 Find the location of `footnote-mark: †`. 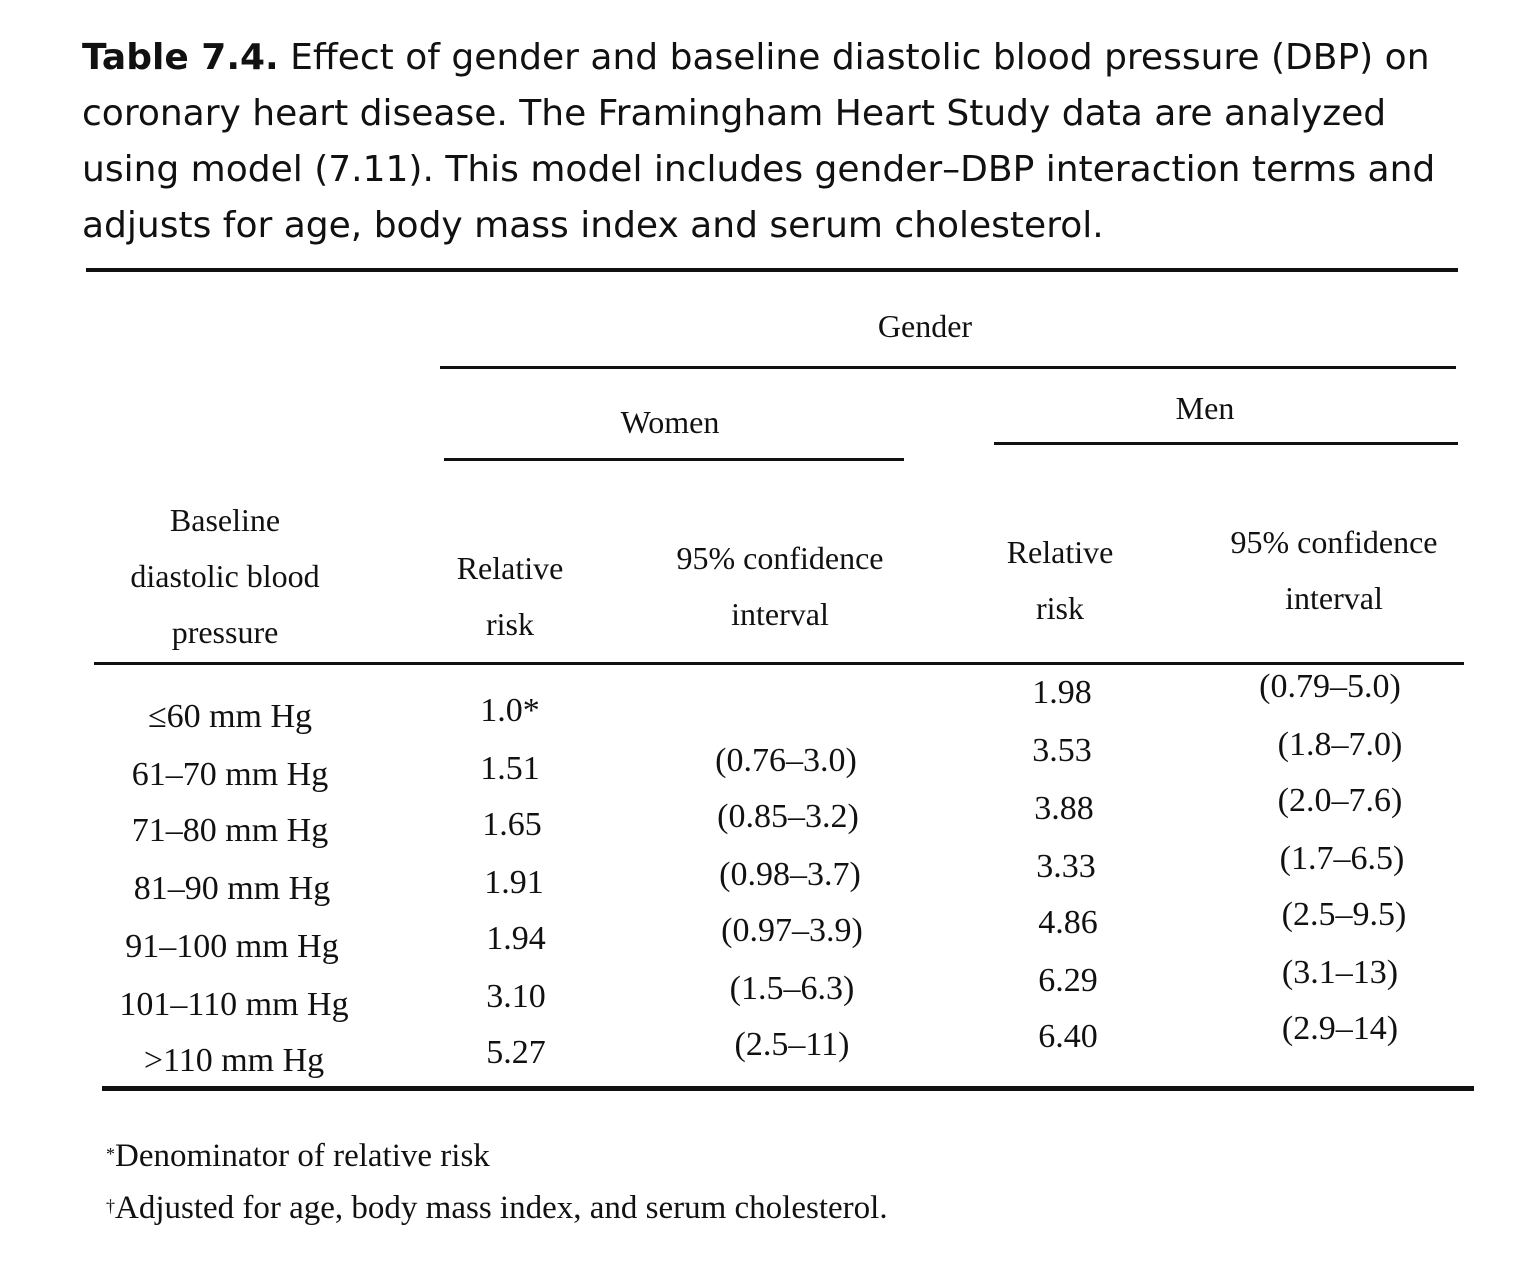

footnote-mark: † is located at coordinates (110, 1206).